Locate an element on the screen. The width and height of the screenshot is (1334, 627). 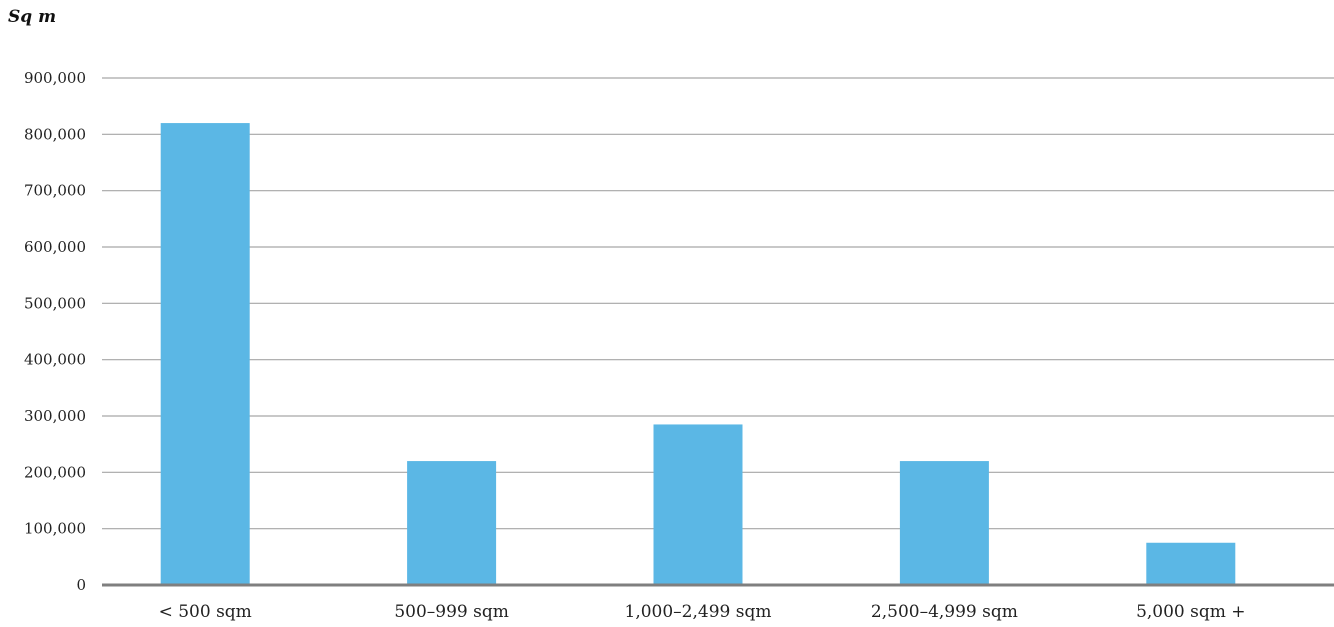
x-tick-label: 1,000–2,499 sqm is located at coordinates (698, 612).